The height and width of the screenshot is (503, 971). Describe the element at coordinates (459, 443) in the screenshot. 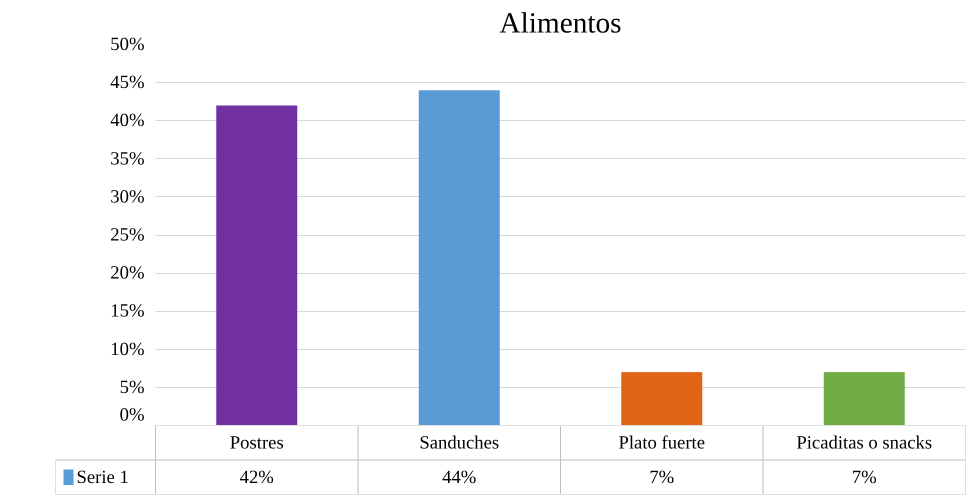

I see `x-tick-label: Sanduches` at that location.